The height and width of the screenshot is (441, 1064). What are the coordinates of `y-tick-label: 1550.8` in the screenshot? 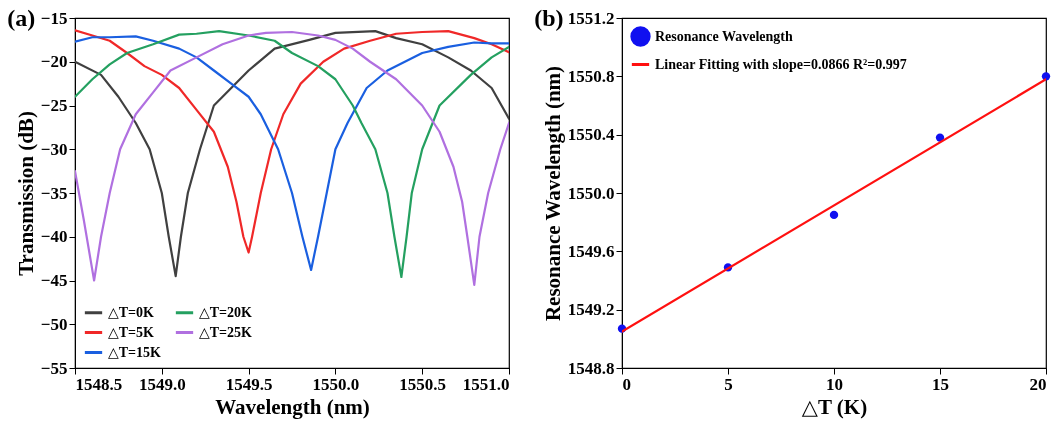 It's located at (591, 76).